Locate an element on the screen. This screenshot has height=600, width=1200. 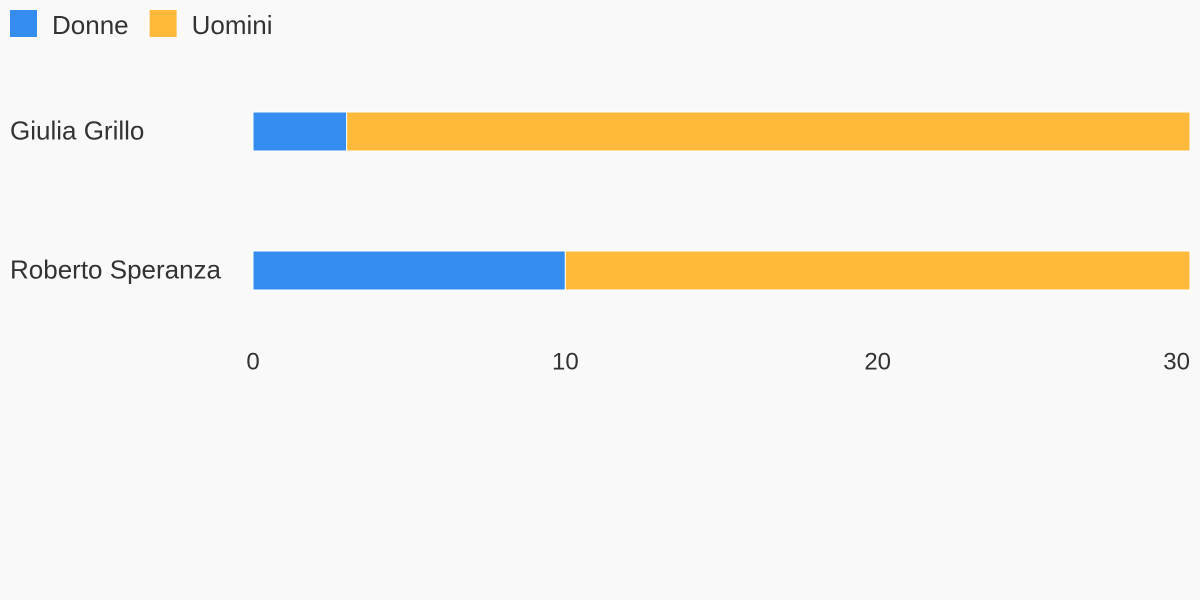
category-label: Roberto Speranza is located at coordinates (116, 269).